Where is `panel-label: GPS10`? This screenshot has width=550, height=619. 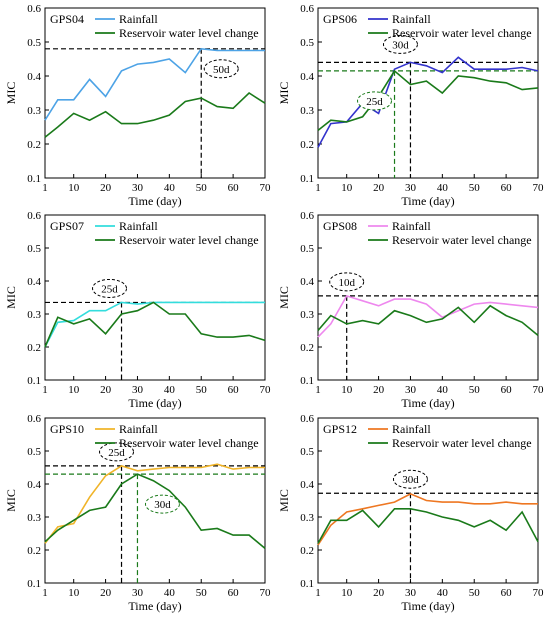 panel-label: GPS10 is located at coordinates (67, 429).